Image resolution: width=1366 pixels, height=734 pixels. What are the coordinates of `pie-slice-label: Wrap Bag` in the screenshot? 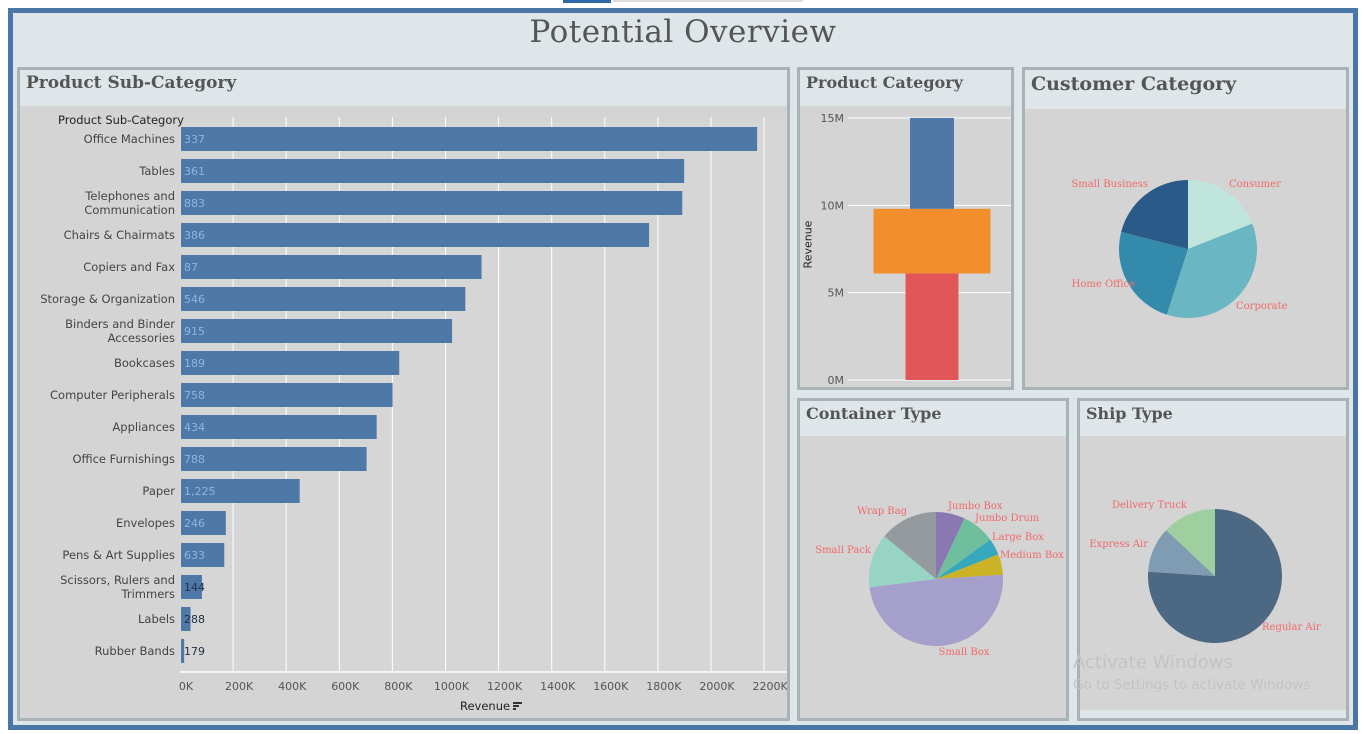 It's located at (882, 511).